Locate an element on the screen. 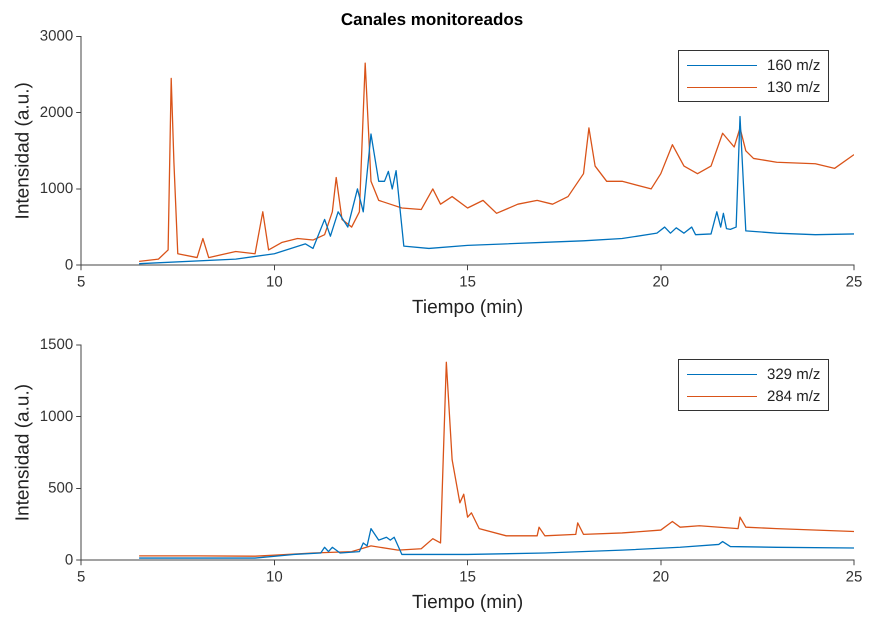 The image size is (872, 620). y-tick-label: 500 is located at coordinates (61, 488).